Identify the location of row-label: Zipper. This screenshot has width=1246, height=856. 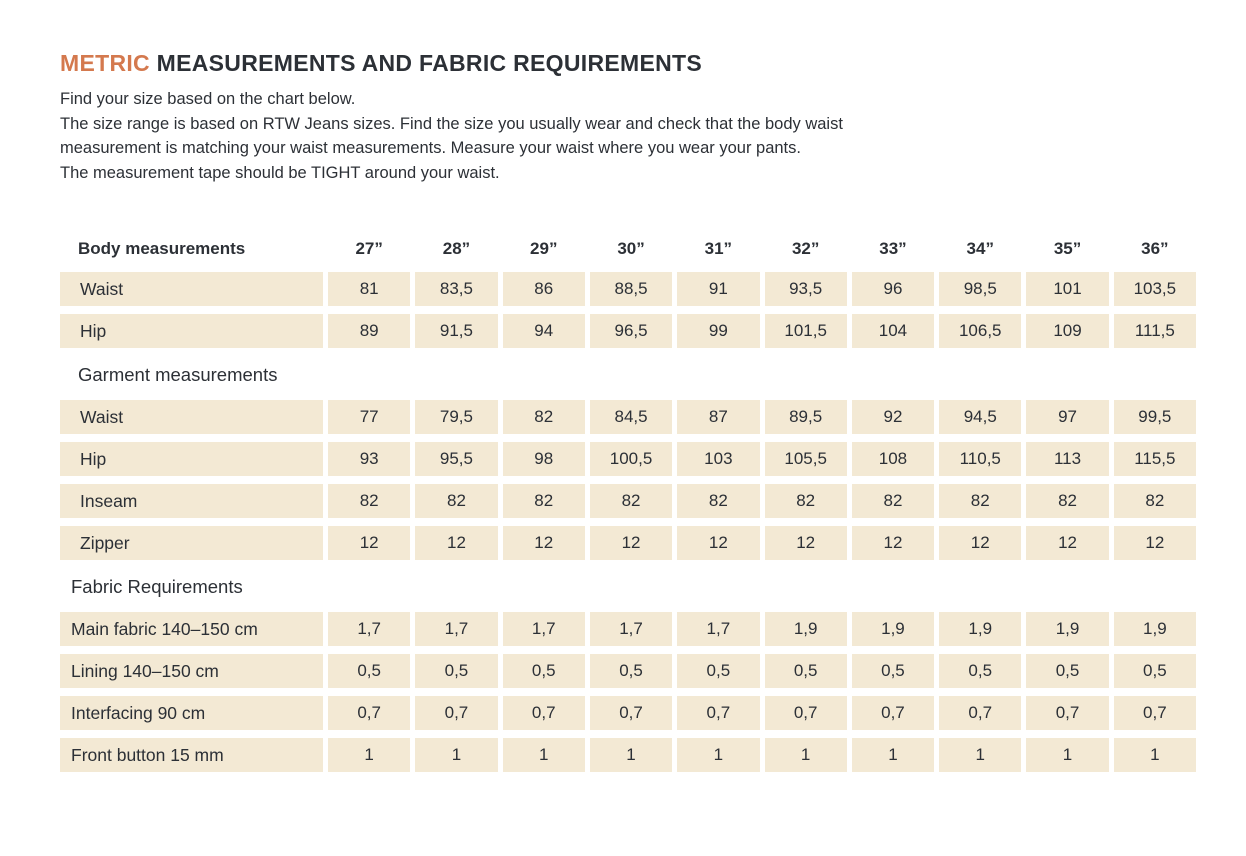
(191, 543).